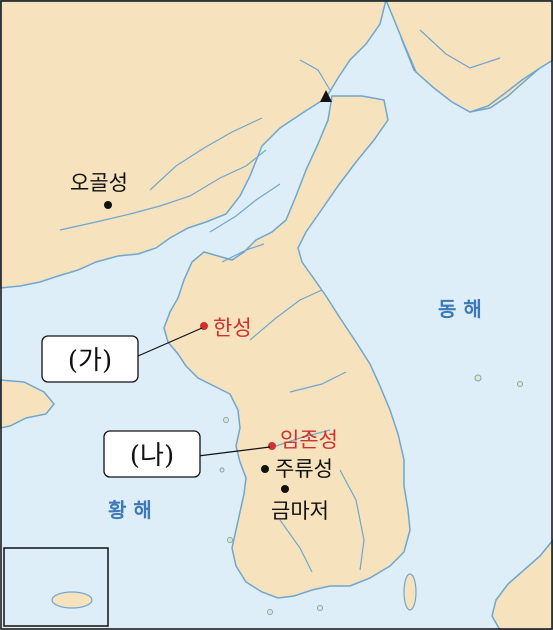 The height and width of the screenshot is (630, 553). What do you see at coordinates (72, 600) in the screenshot?
I see `jeju-island` at bounding box center [72, 600].